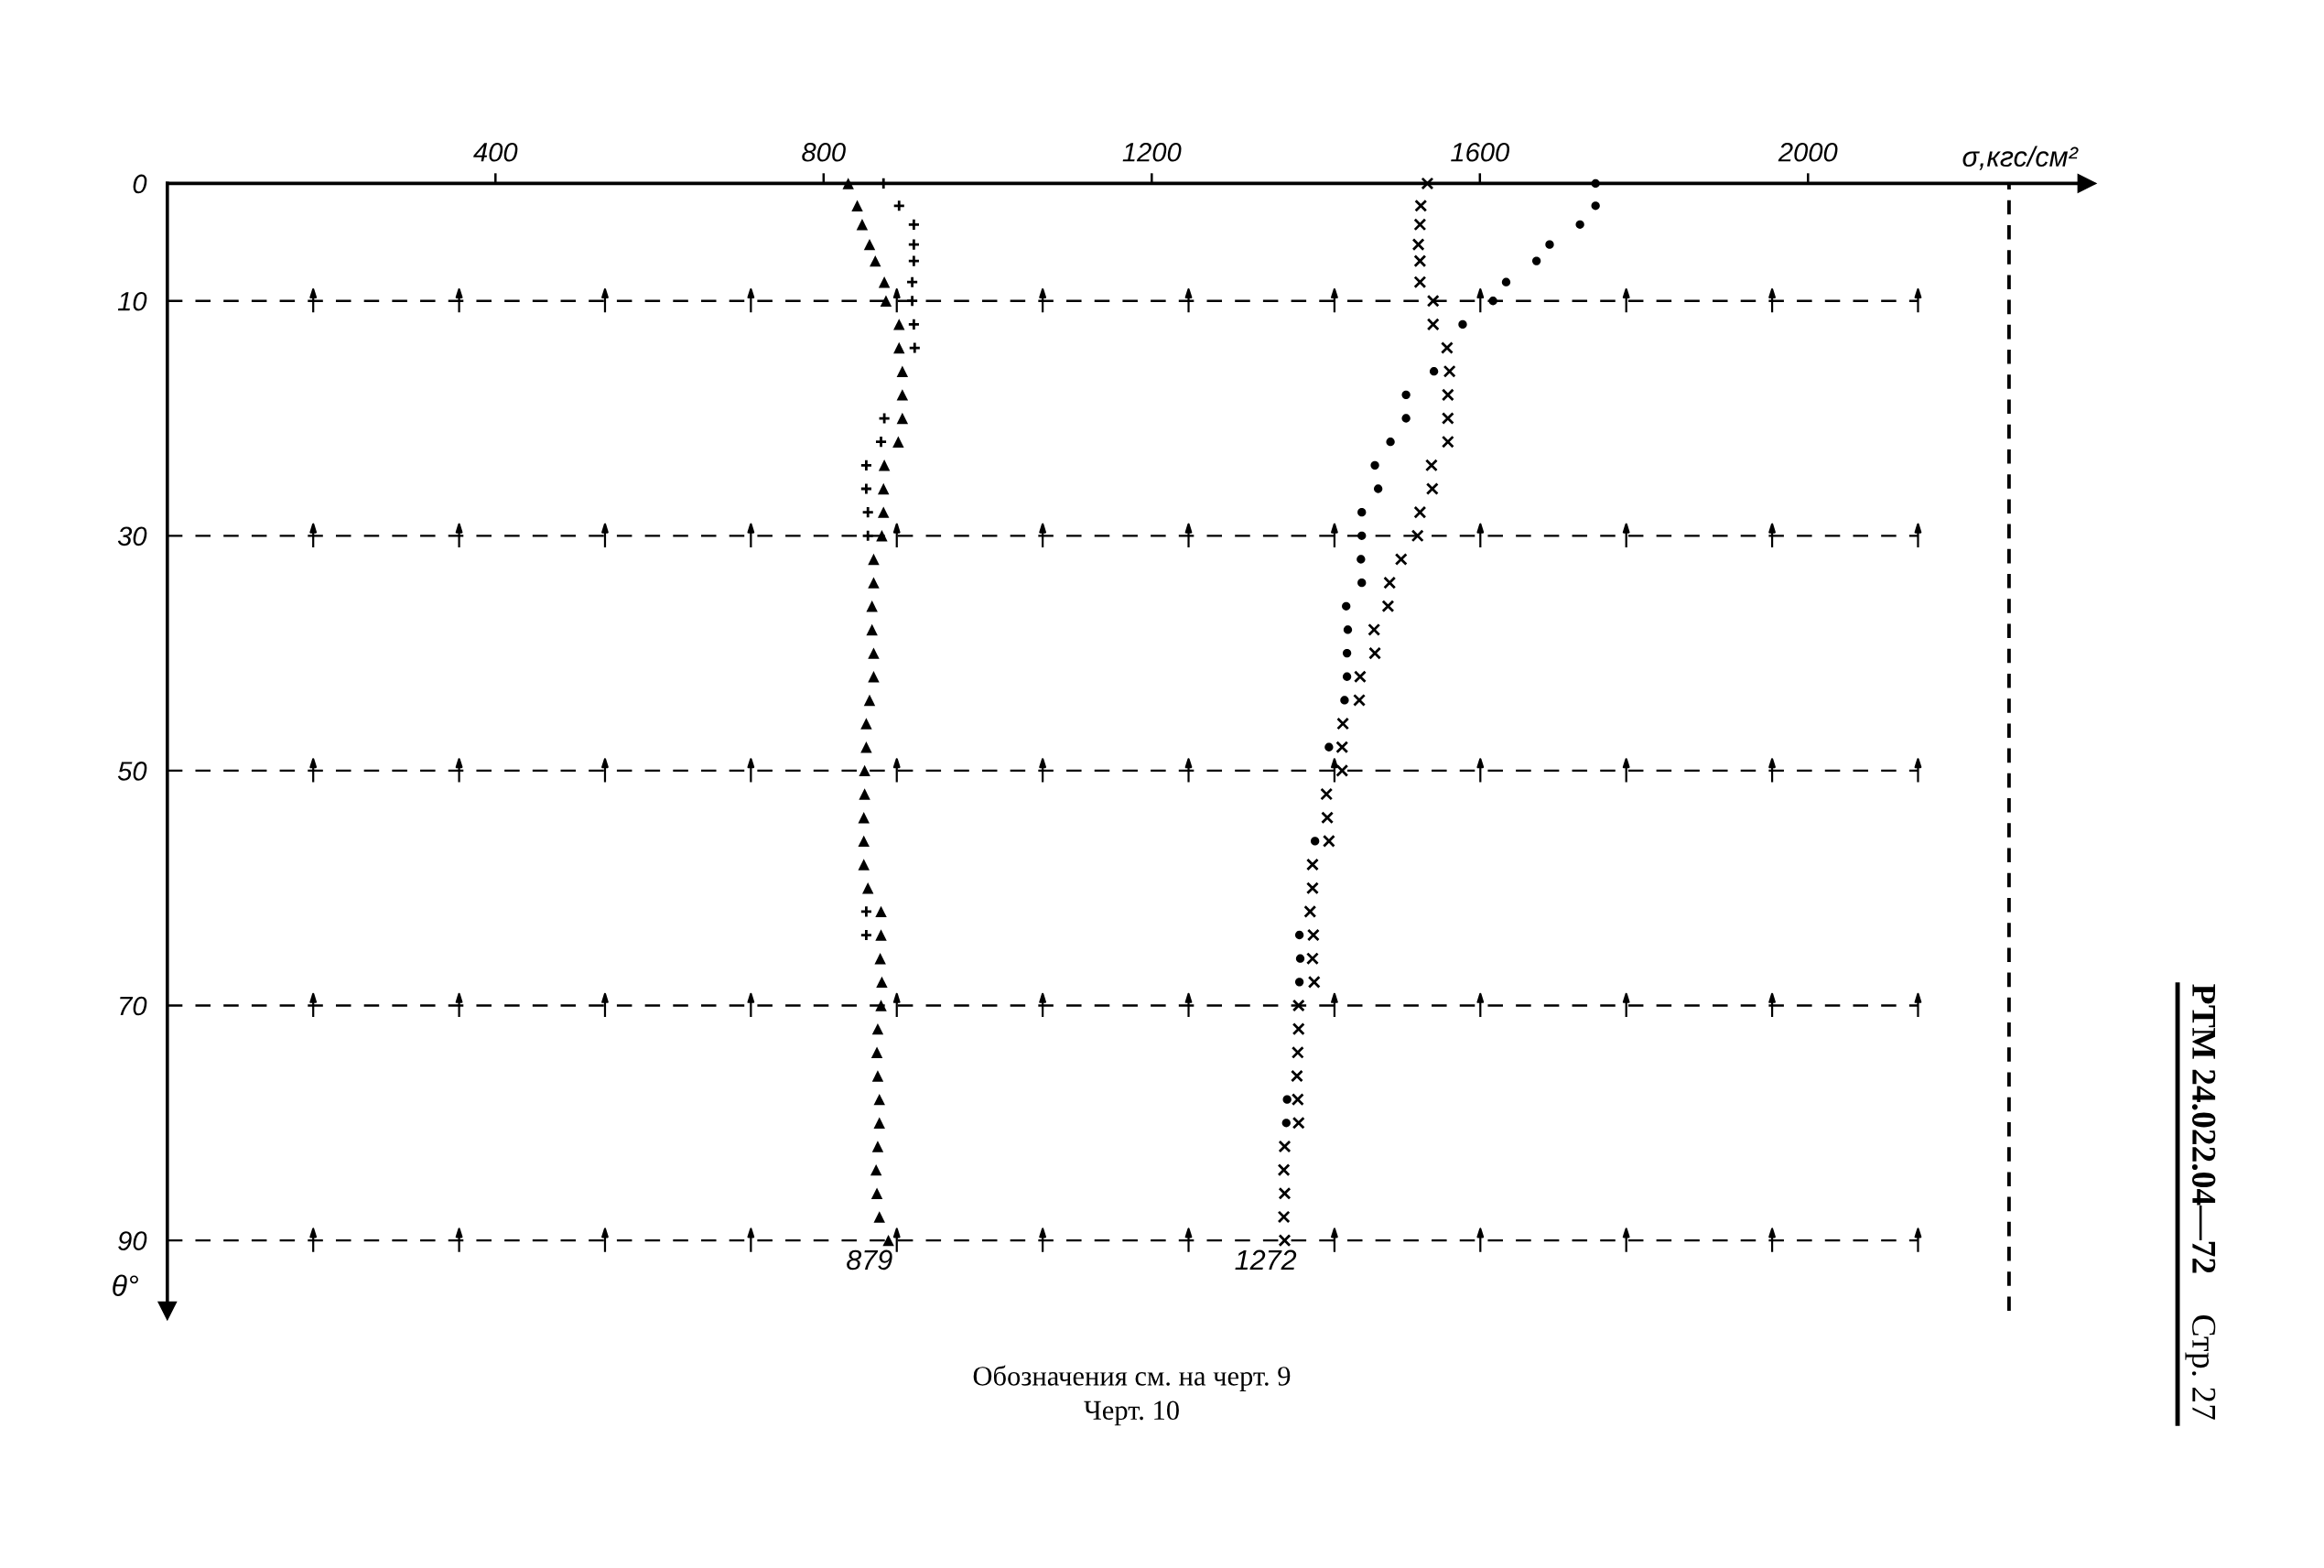 The image size is (2324, 1568). Describe the element at coordinates (1808, 152) in the screenshot. I see `x-tick-label: 2000` at that location.